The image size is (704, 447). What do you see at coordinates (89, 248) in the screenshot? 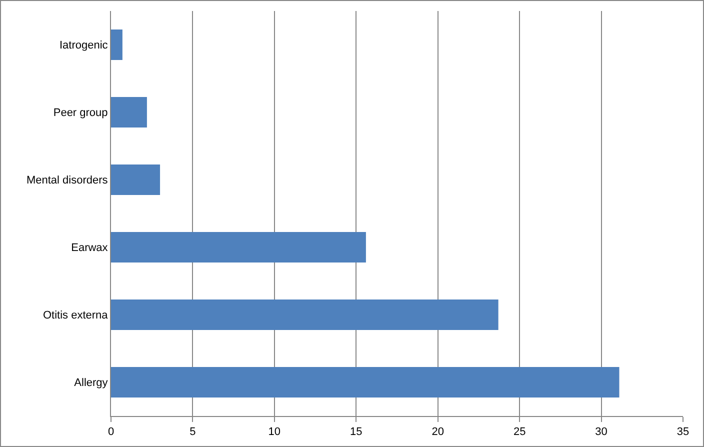
I see `y-tick-label: Earwax` at bounding box center [89, 248].